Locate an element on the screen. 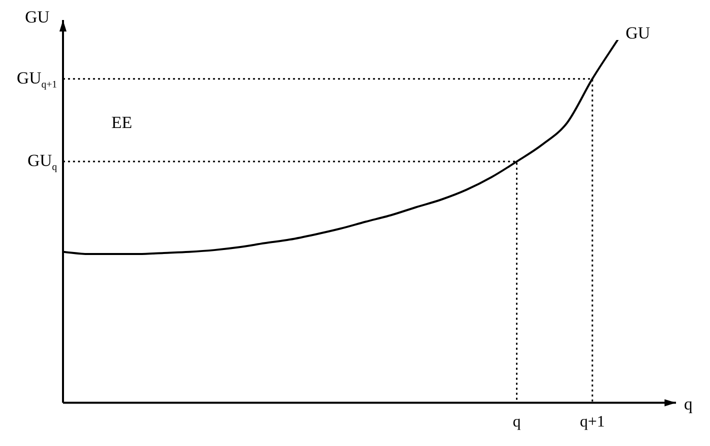 This screenshot has width=710, height=446. series-label: GU is located at coordinates (638, 32).